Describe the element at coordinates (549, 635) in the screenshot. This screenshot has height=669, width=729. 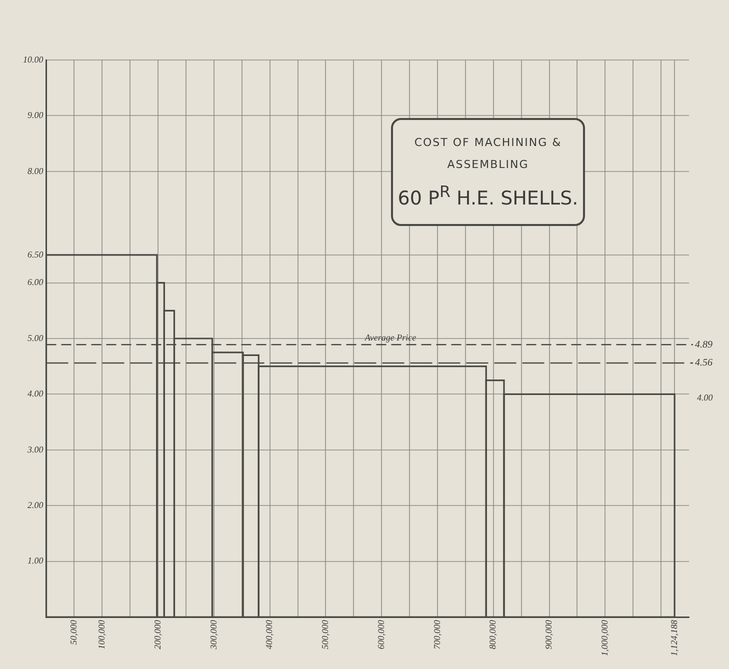
I see `x-tick-label: 900,000` at that location.